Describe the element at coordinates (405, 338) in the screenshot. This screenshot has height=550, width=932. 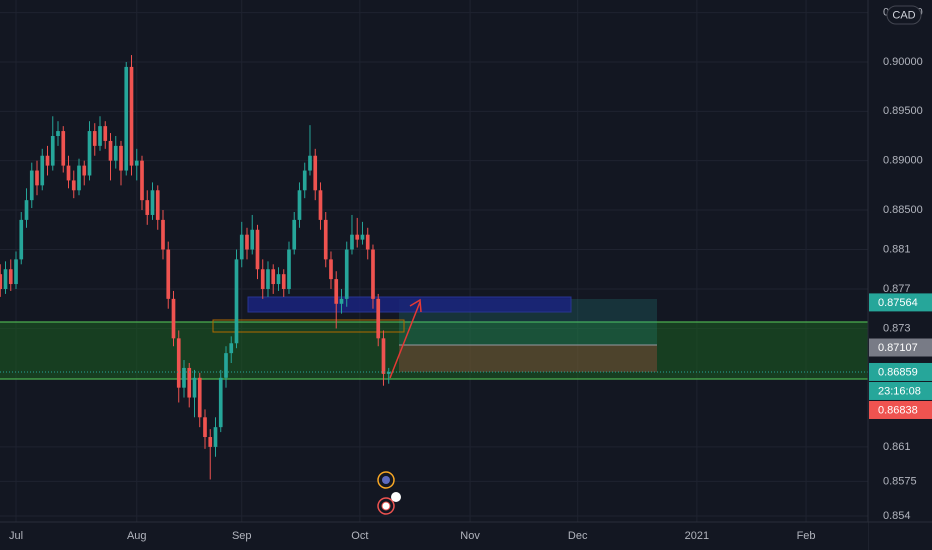
I see `arrow` at that location.